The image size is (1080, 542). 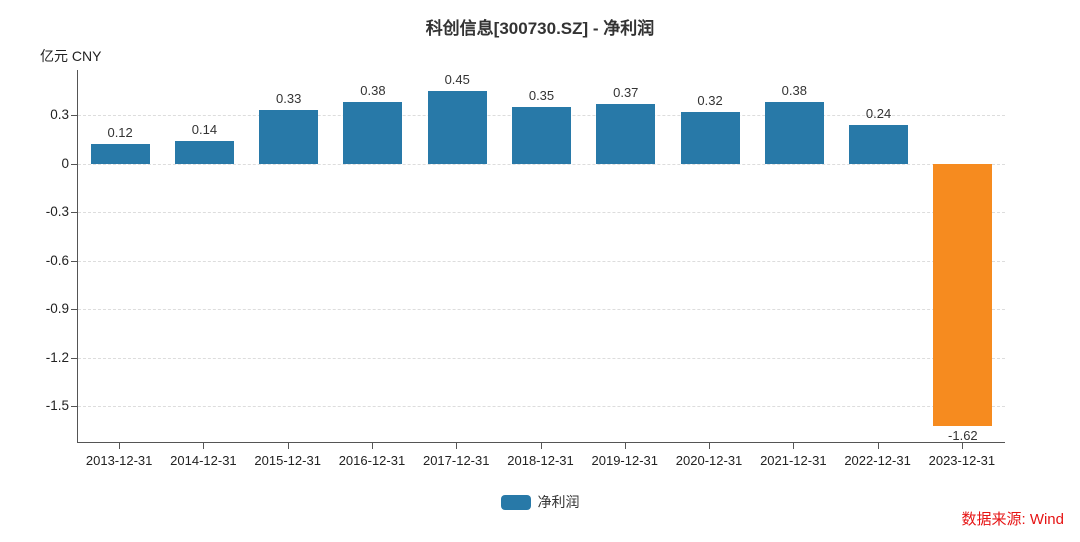 I want to click on x-axis-label-2023-12-31: 2023-12-31, so click(x=962, y=460).